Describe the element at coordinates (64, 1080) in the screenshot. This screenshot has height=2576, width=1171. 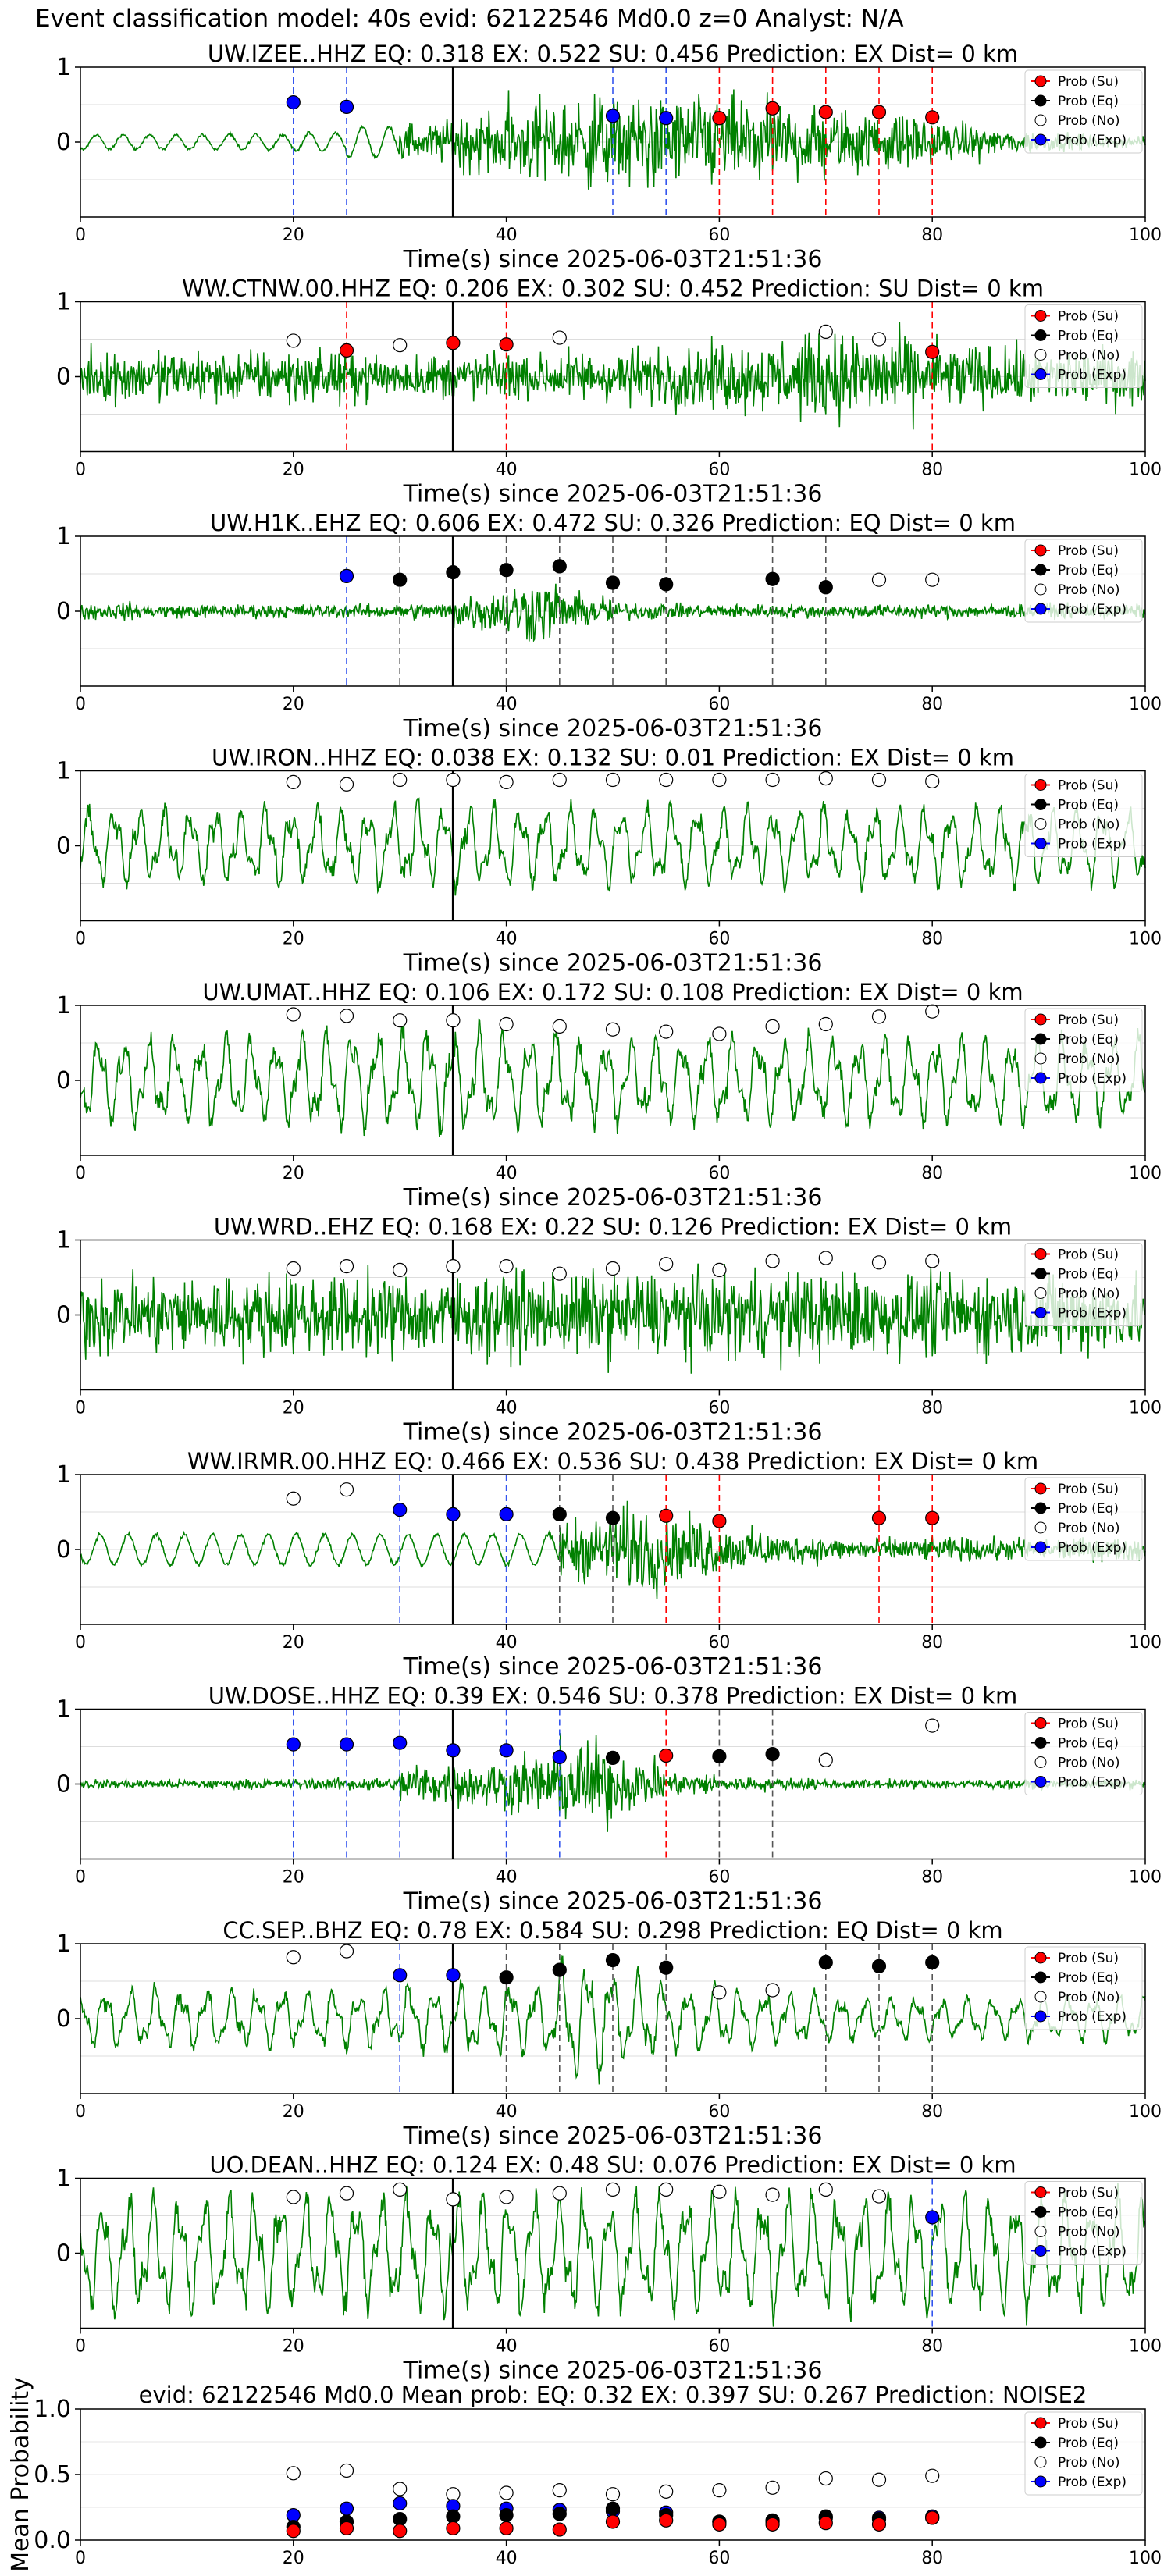
I see `y-tick-label: 0` at that location.